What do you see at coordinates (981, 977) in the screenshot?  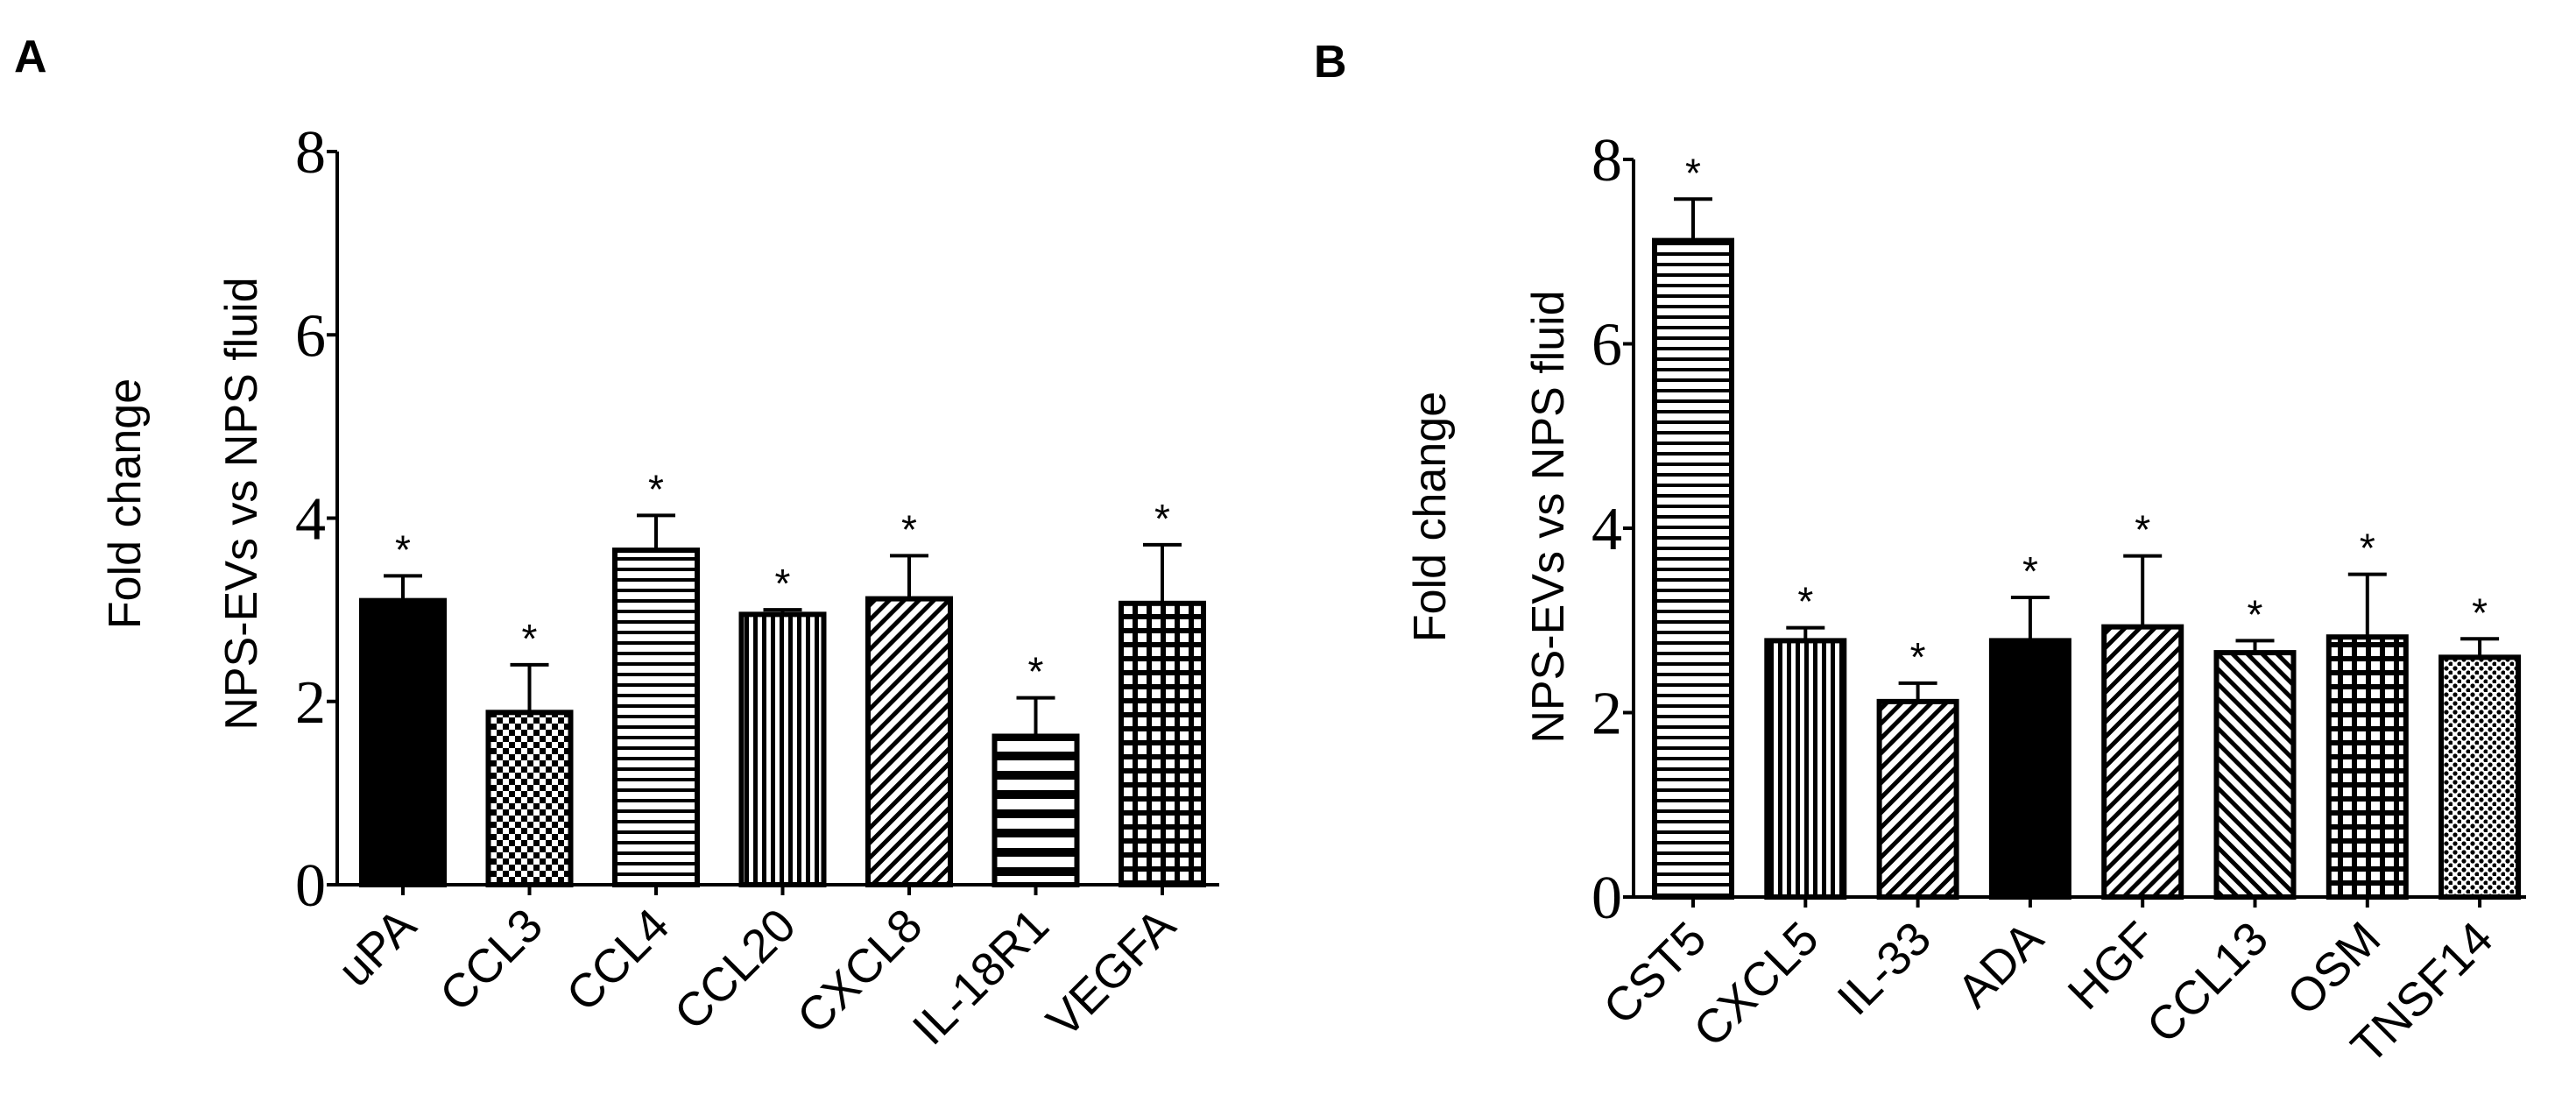 I see `category-label-il-18r1: IL-18R1` at bounding box center [981, 977].